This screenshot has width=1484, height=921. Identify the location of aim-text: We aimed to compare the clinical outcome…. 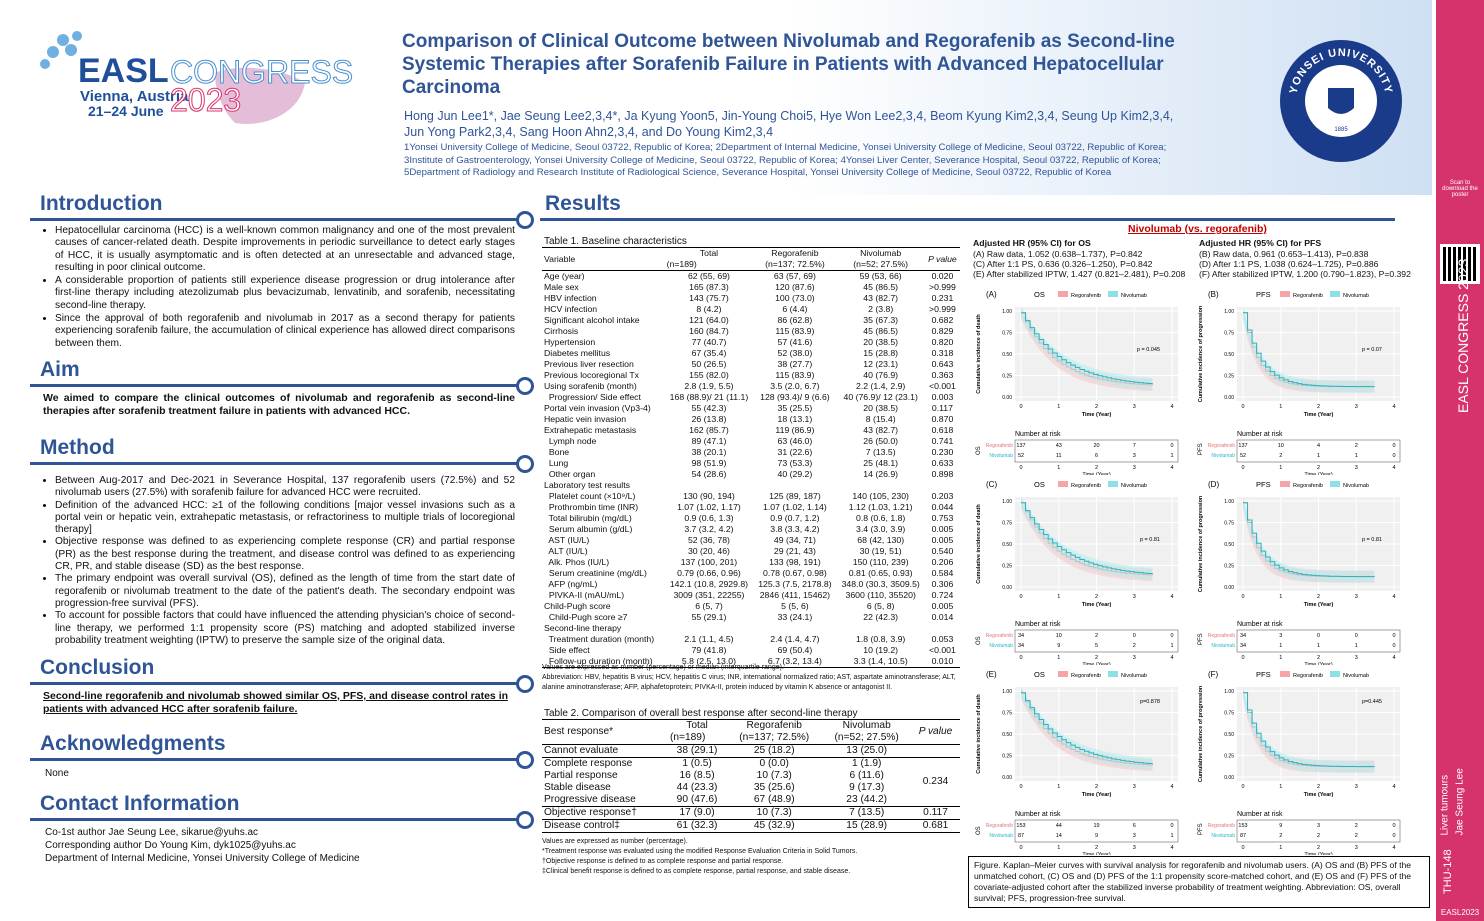
(279, 404).